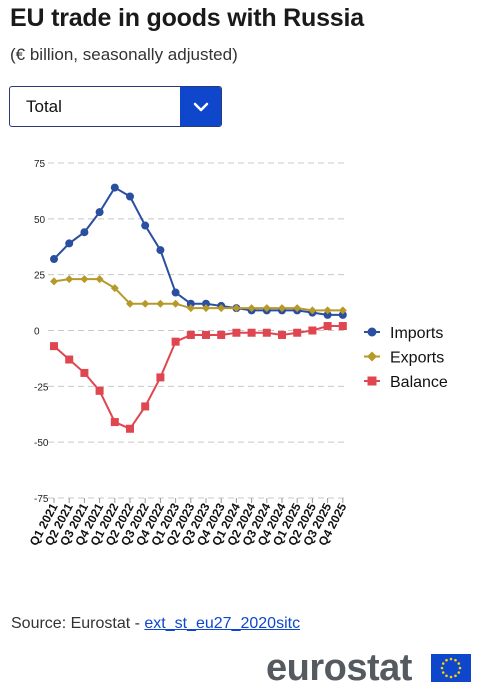  I want to click on series-selector-value: Total, so click(44, 106).